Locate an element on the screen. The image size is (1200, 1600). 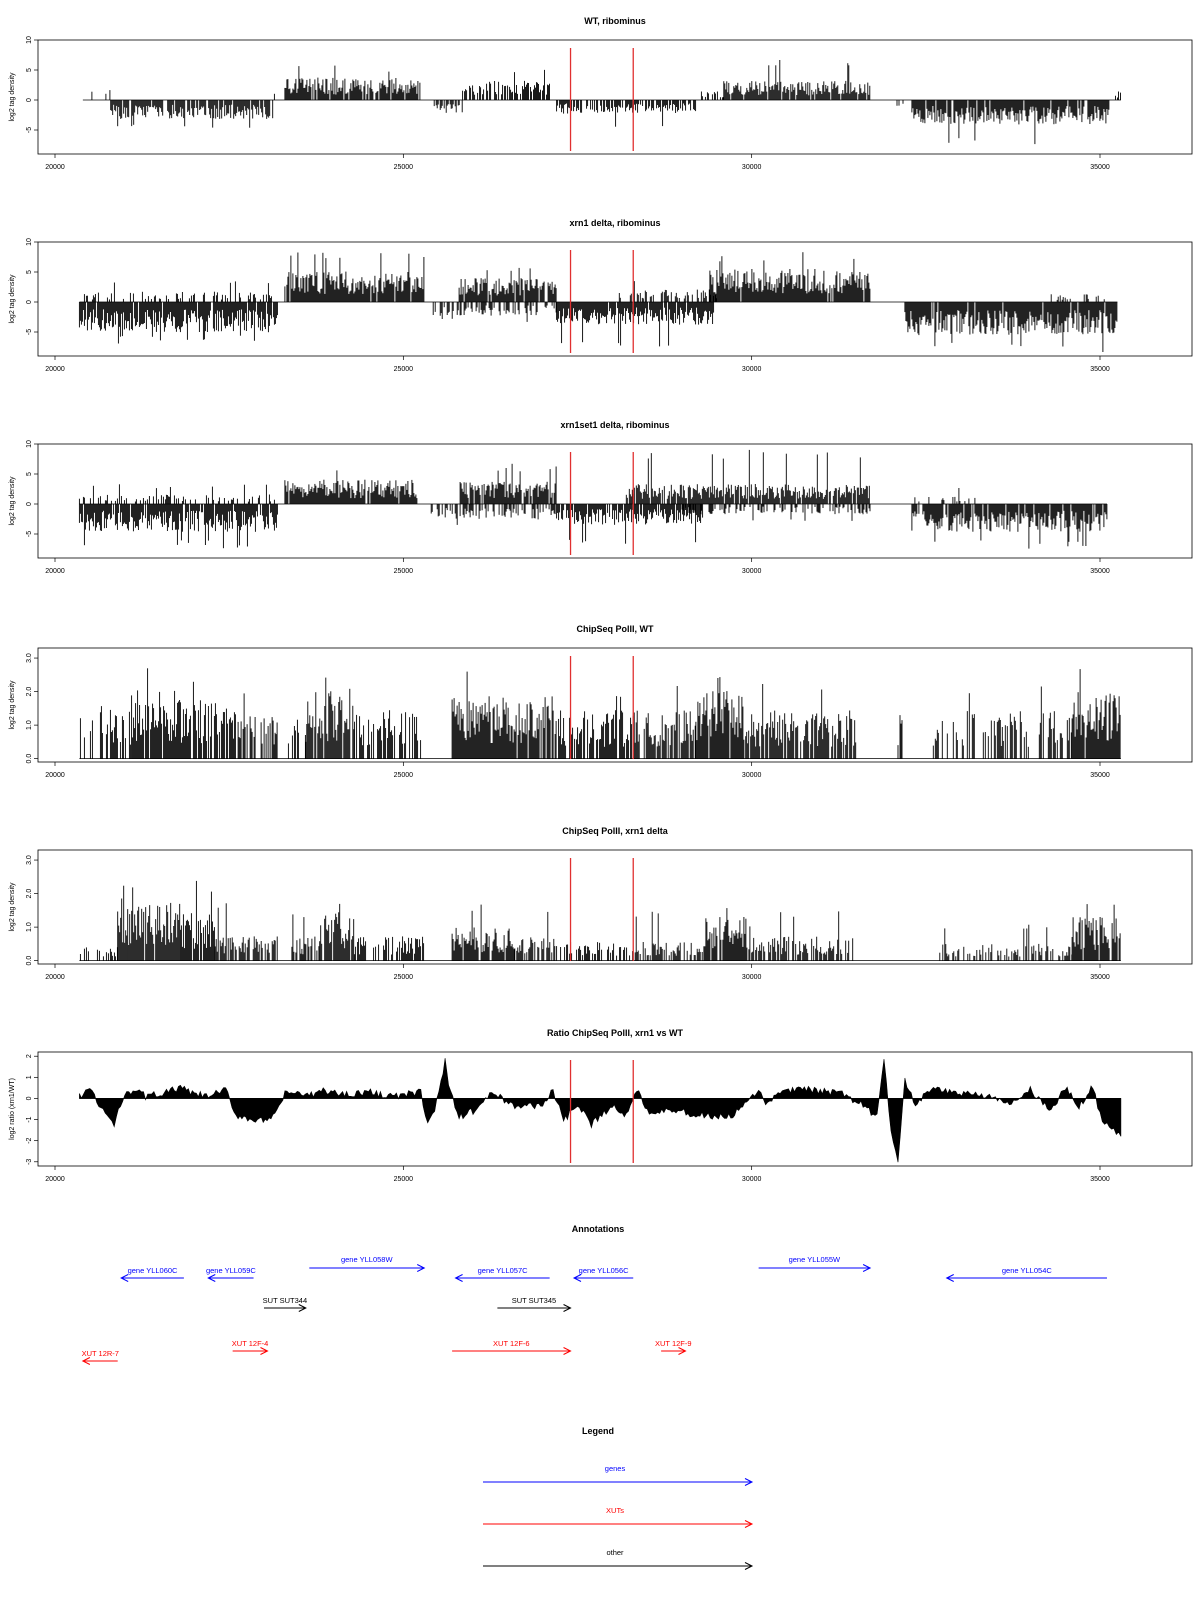
feature-other: SUT SUT344 is located at coordinates (285, 1304).